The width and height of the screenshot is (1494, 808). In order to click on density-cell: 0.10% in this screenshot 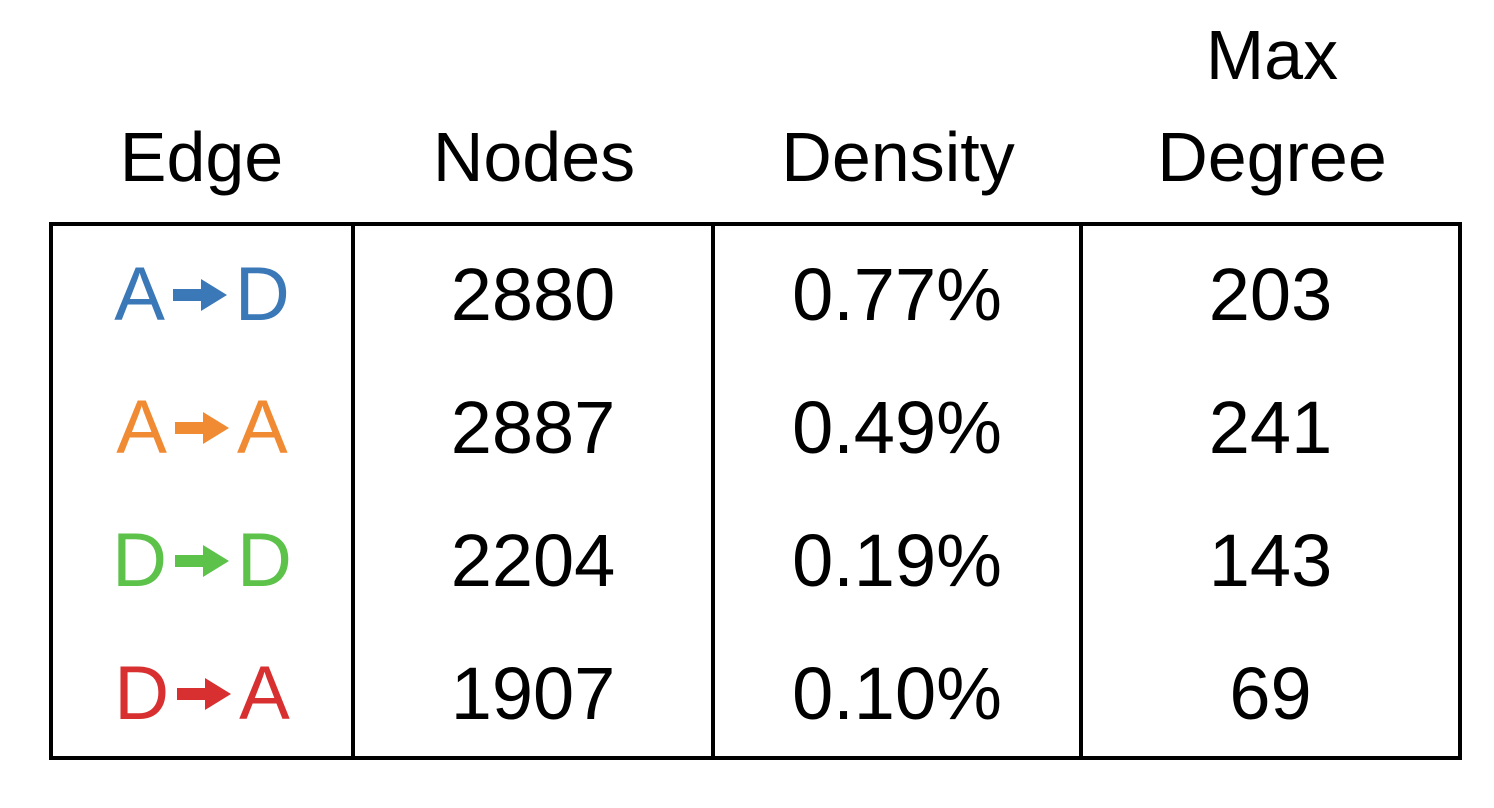, I will do `click(897, 693)`.